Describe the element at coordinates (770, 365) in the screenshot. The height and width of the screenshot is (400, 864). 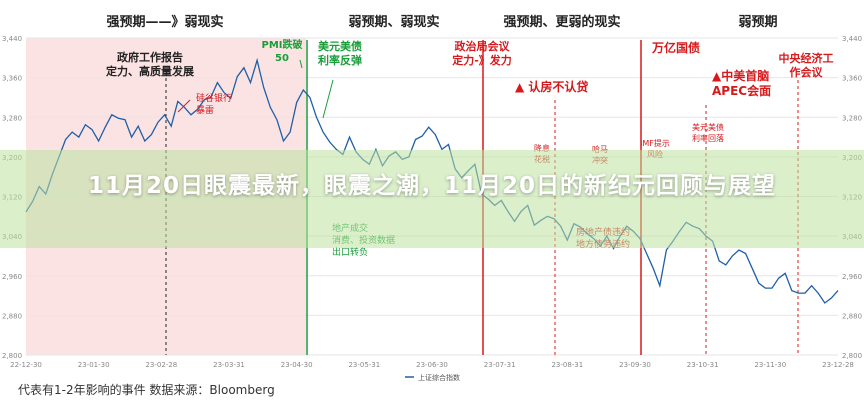
I see `x-tick-label: 23-11-30` at that location.